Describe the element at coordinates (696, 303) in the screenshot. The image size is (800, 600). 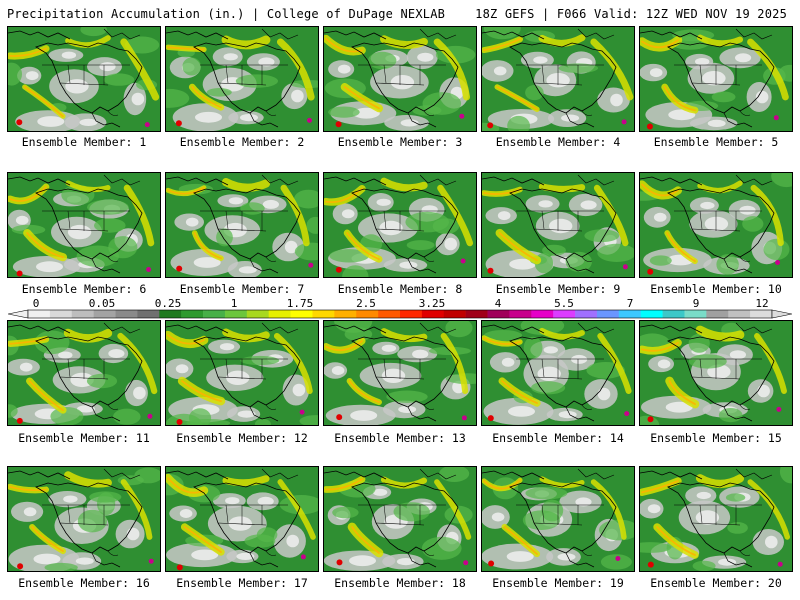
I see `colorbar-tick-label: 9` at that location.